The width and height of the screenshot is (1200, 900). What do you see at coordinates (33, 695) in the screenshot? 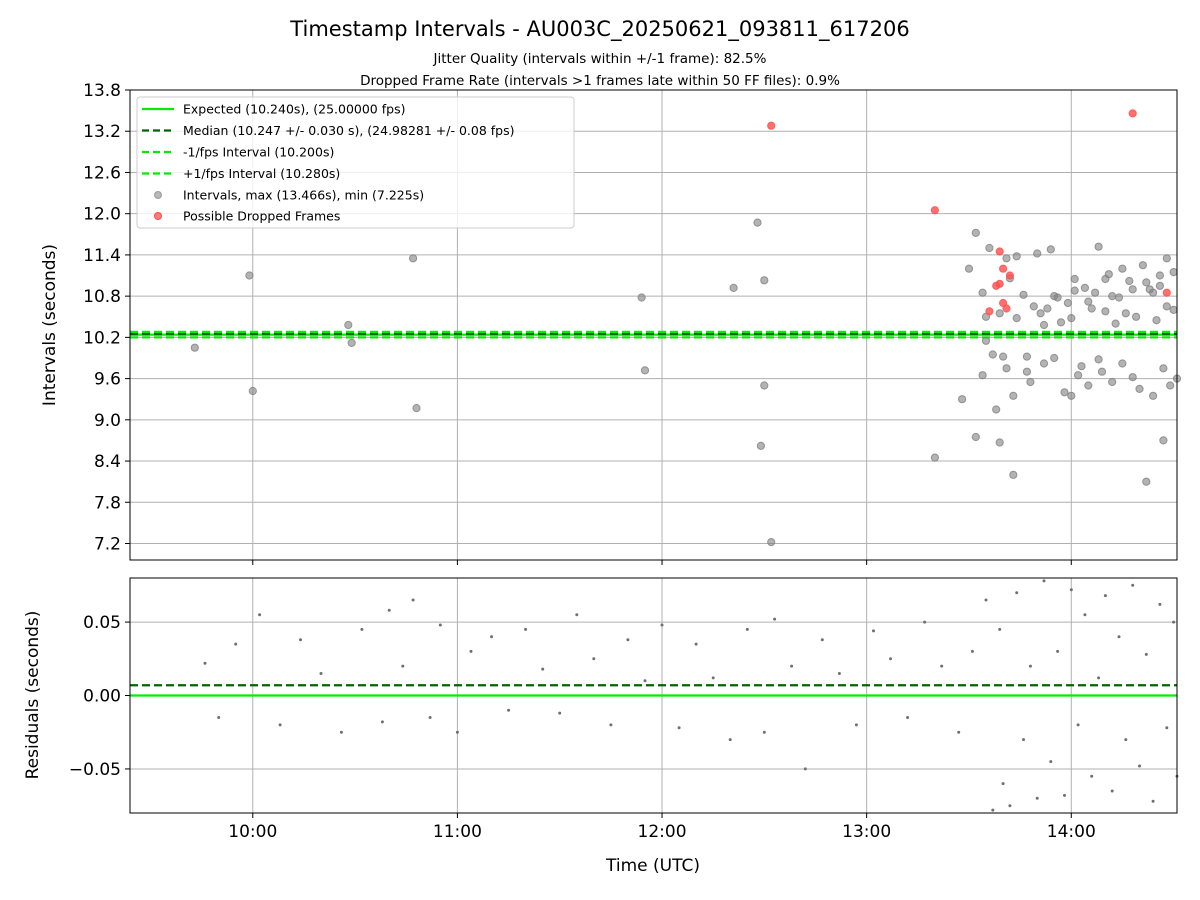
I see `residuals-y-axis-label: Residuals (seconds)` at bounding box center [33, 695].